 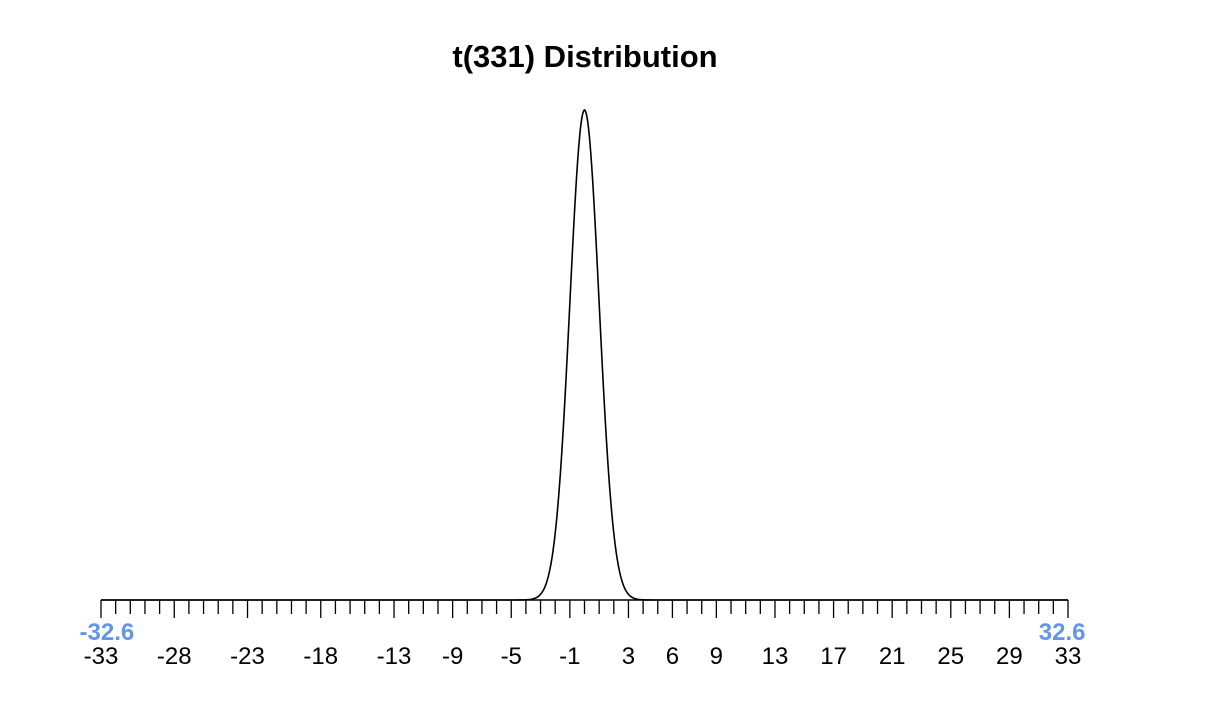 What do you see at coordinates (247, 656) in the screenshot?
I see `x-tick-label: -23` at bounding box center [247, 656].